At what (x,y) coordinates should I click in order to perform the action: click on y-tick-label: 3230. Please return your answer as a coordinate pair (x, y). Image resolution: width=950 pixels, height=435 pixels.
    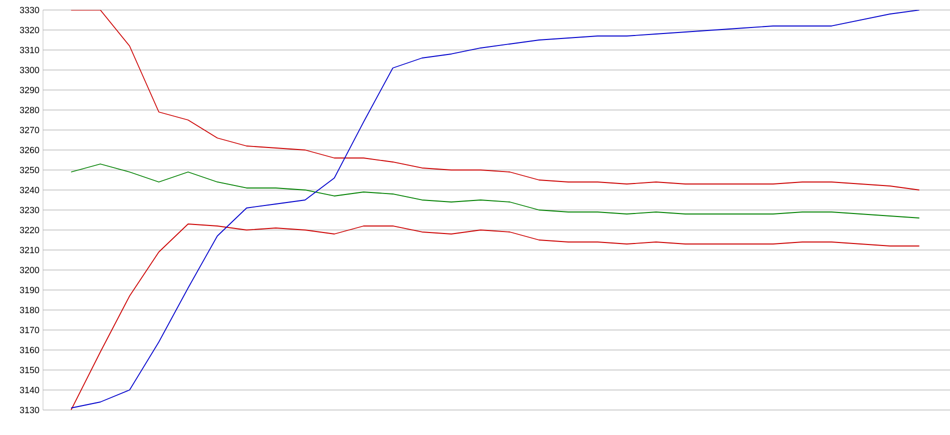
    Looking at the image, I should click on (30, 210).